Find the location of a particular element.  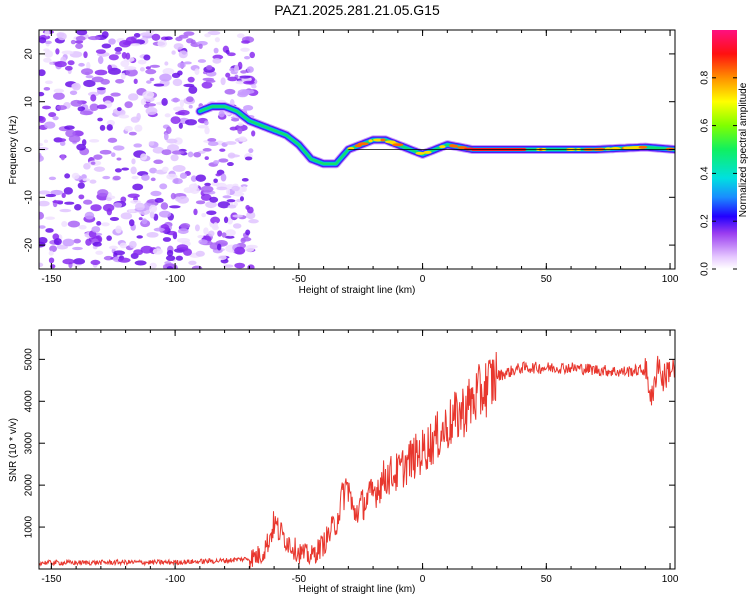

colorbar-tick-label: 0.2 is located at coordinates (705, 221).